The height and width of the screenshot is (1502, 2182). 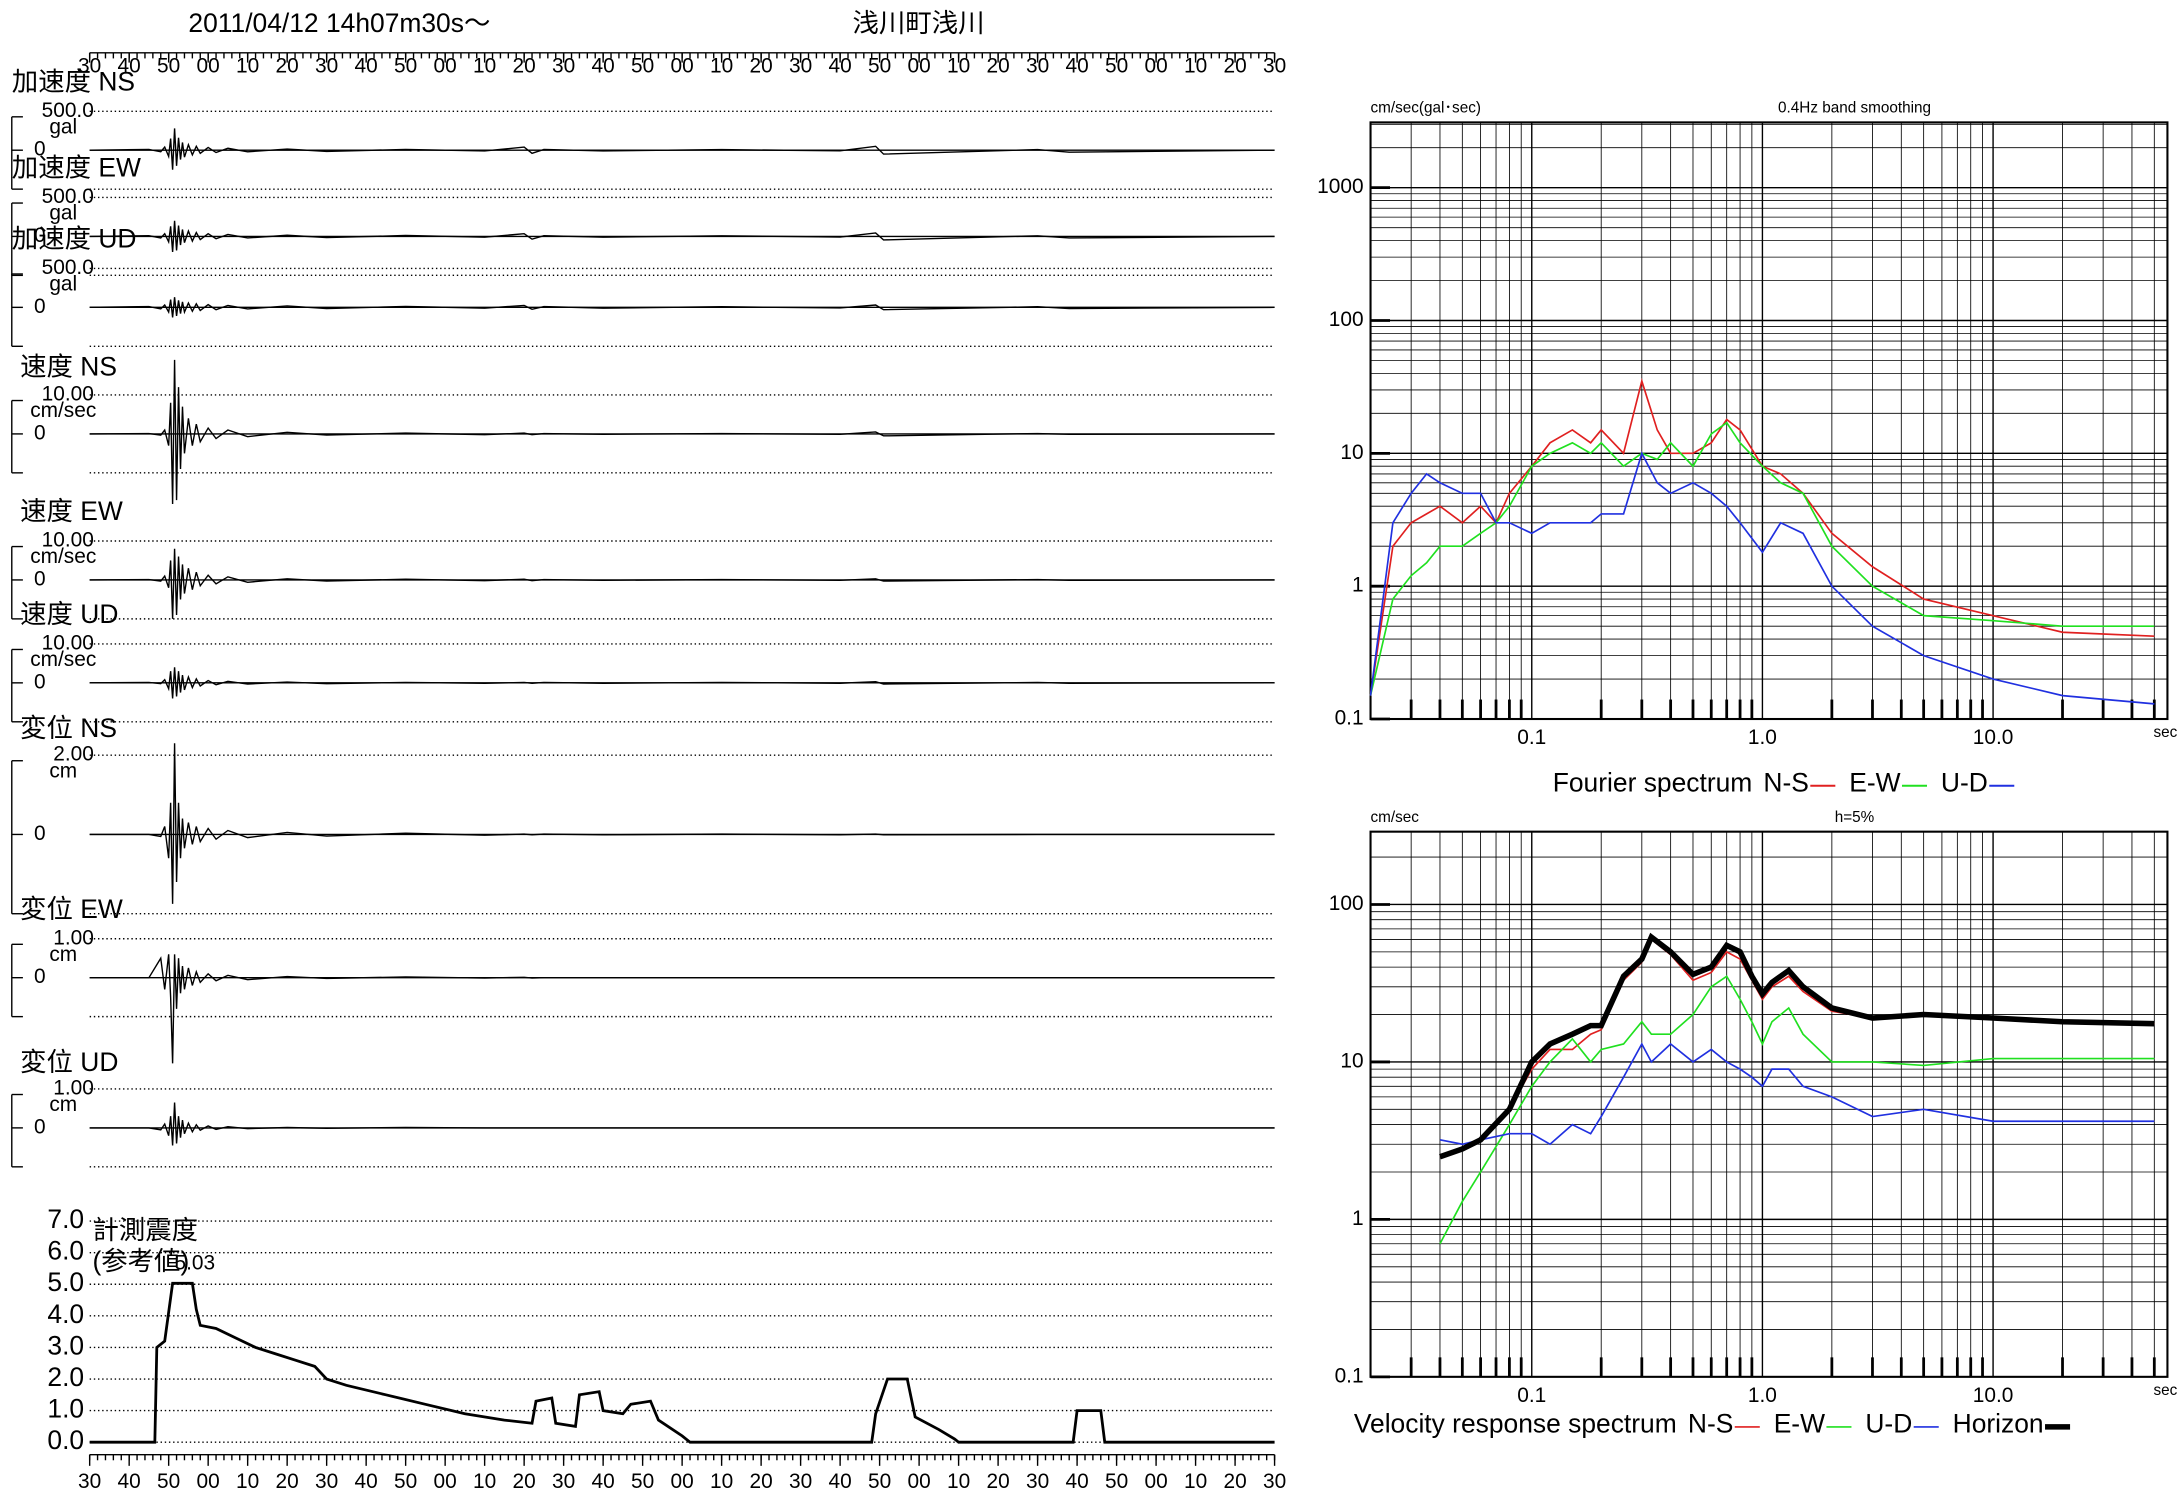 What do you see at coordinates (68, 728) in the screenshot?
I see `trace-name: 変位 NS` at bounding box center [68, 728].